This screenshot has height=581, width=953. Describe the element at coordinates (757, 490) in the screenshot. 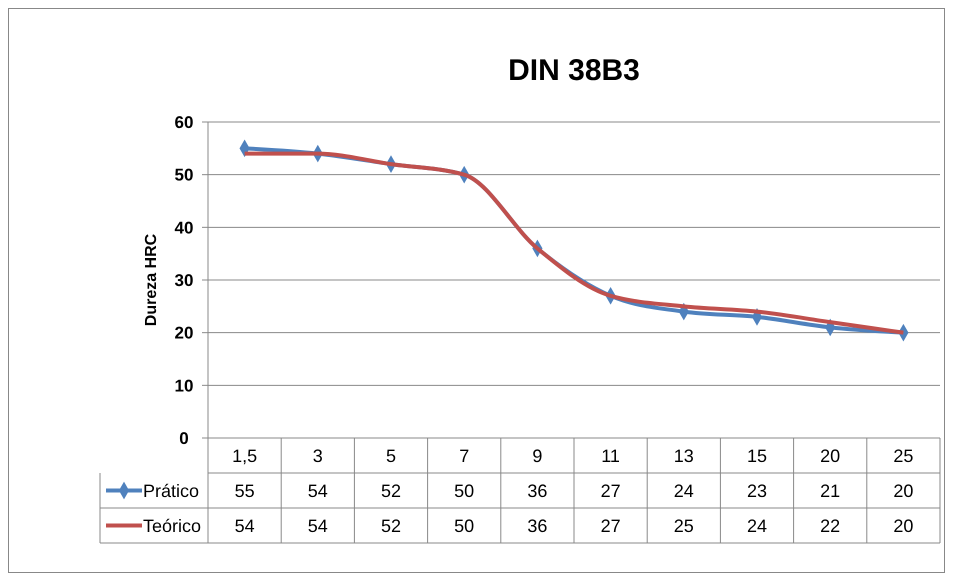

I see `data-label: 23` at that location.